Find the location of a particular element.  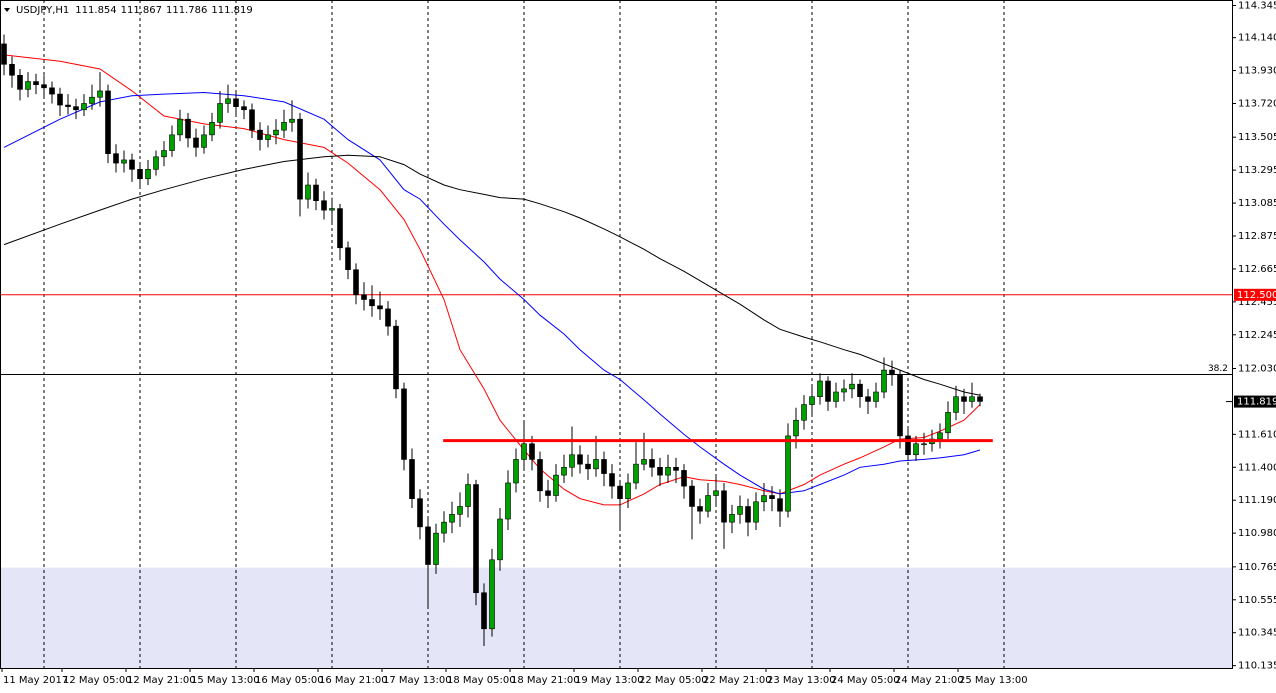

last-price-tag is located at coordinates (1255, 401).